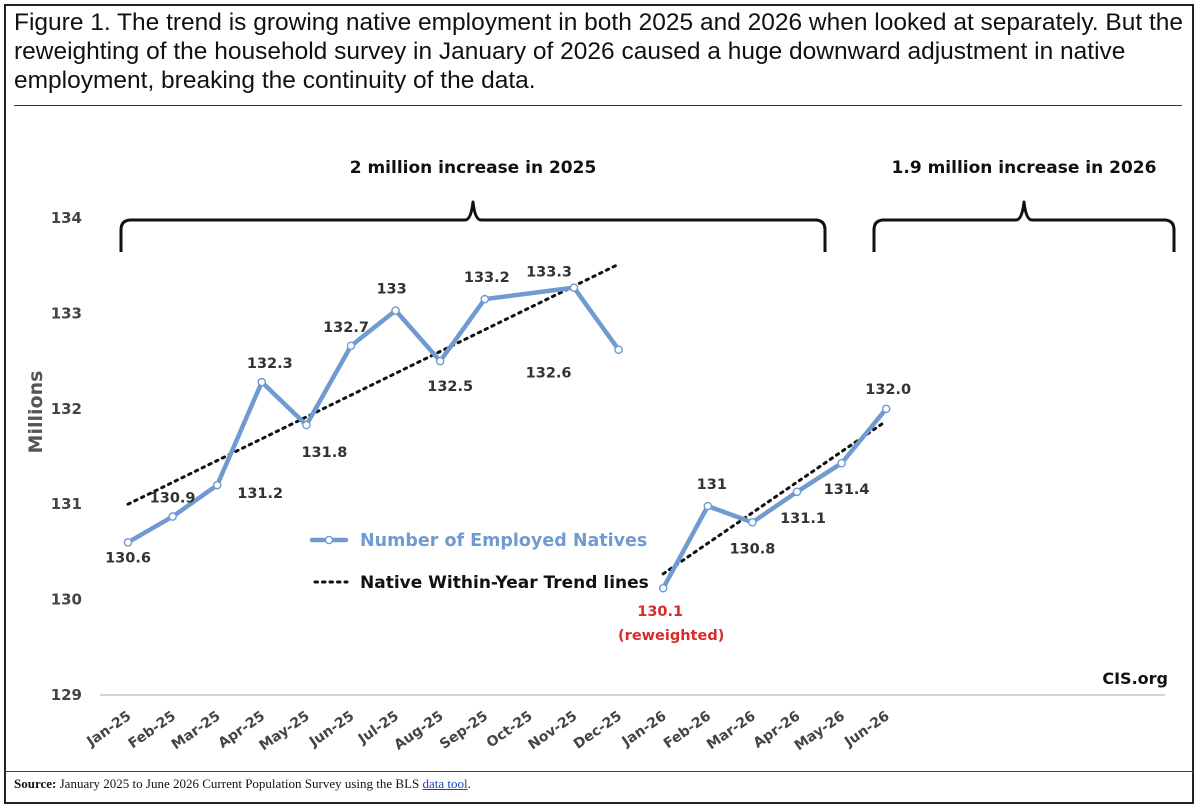  Describe the element at coordinates (820, 731) in the screenshot. I see `x-tick-label: May-26` at that location.